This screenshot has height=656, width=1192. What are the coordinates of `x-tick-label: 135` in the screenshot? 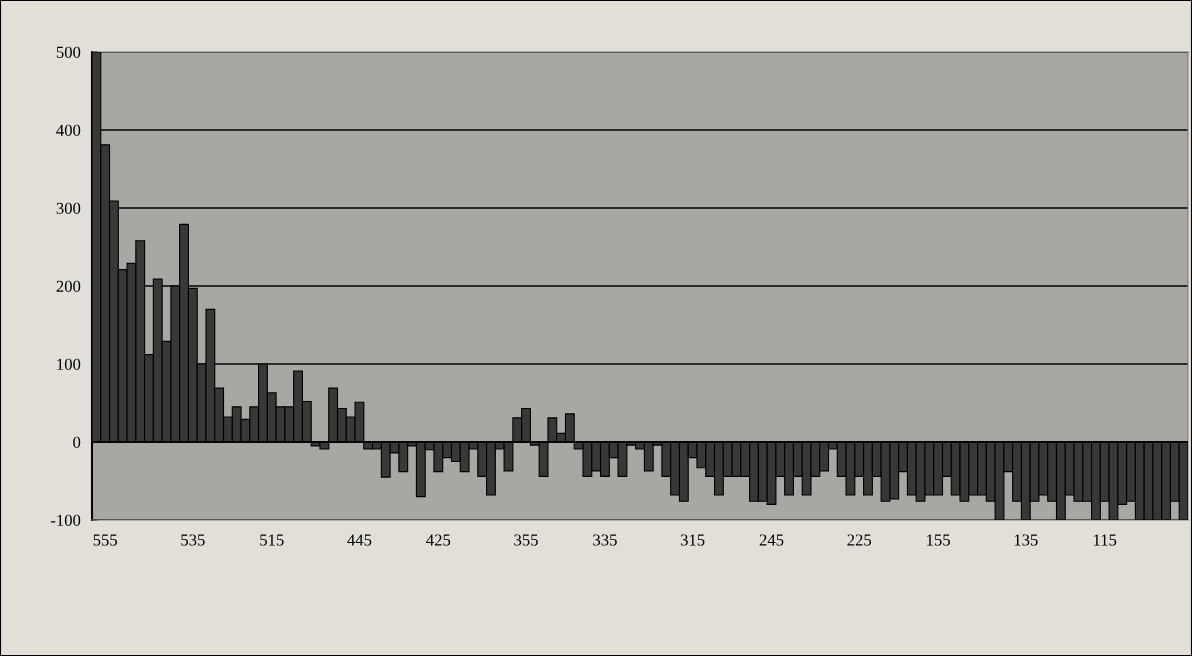 It's located at (1026, 540).